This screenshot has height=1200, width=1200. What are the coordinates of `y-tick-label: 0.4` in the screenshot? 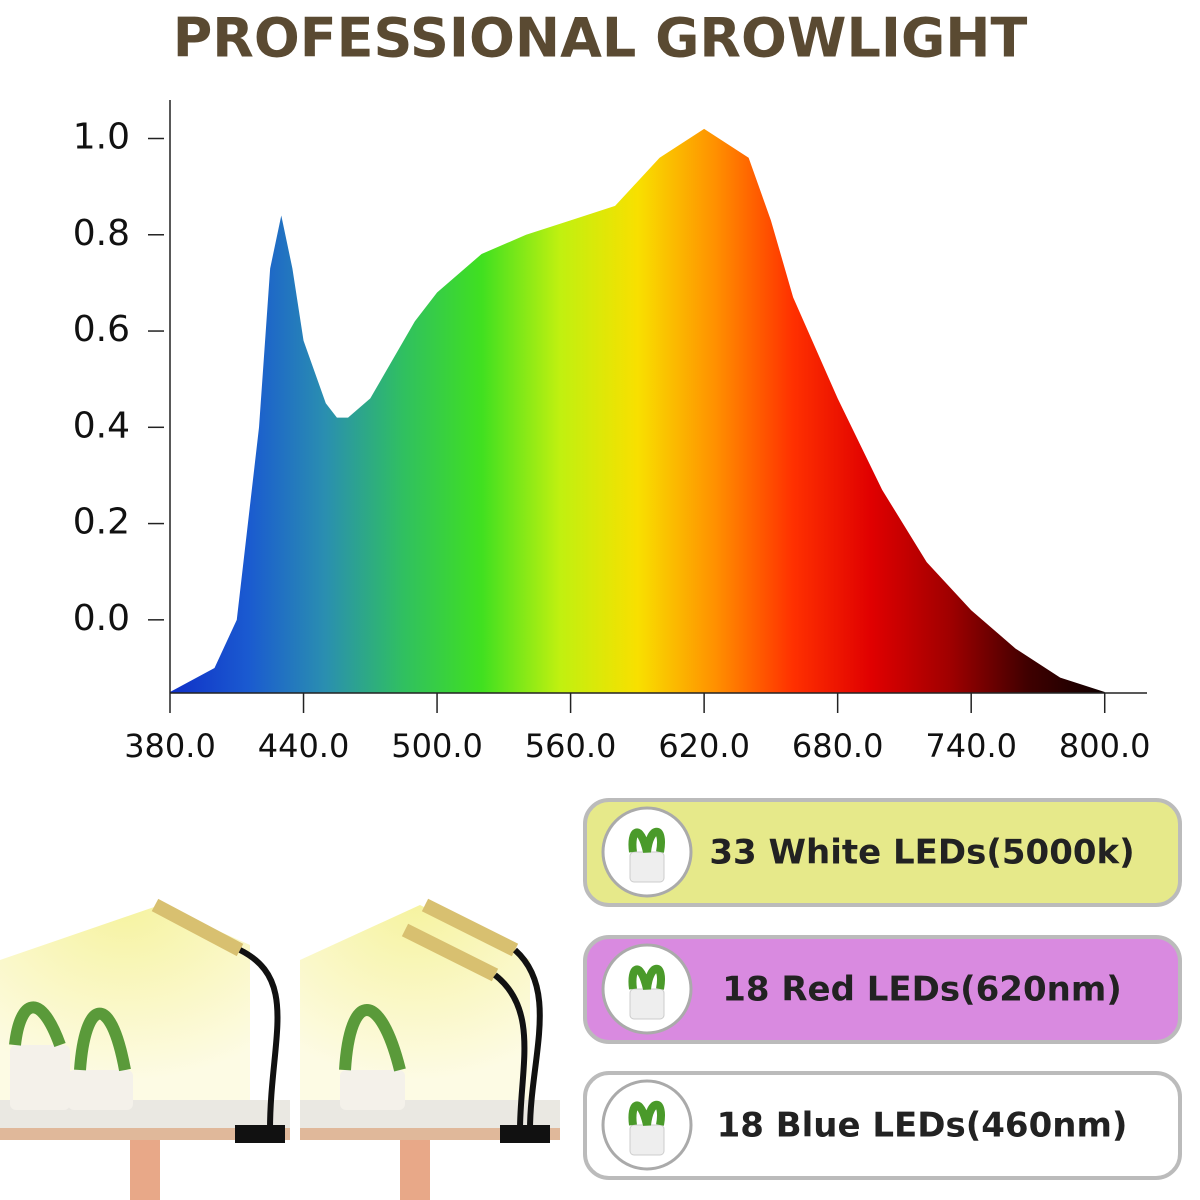 It's located at (101, 425).